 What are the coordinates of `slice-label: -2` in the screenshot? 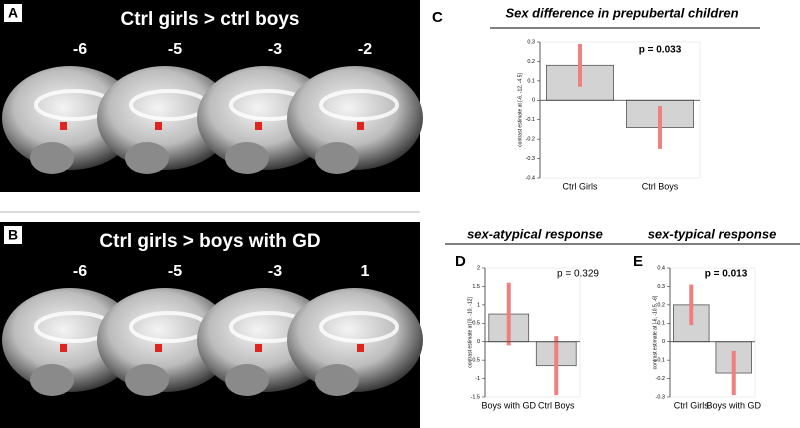 It's located at (365, 49).